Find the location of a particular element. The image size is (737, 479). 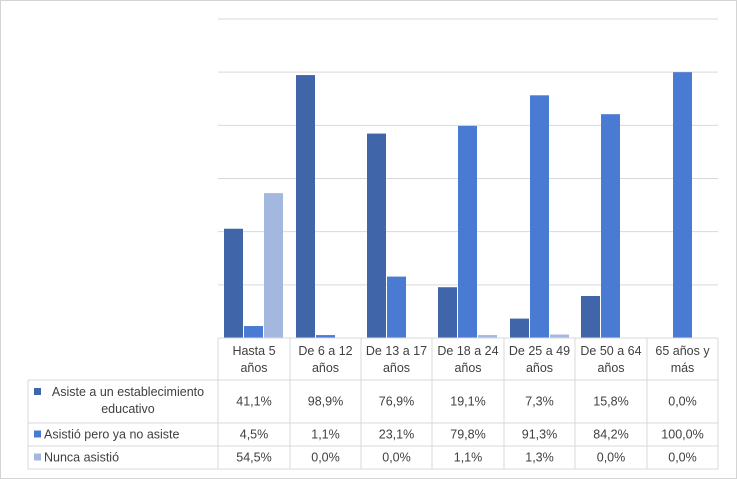

data-label: 4,5% is located at coordinates (254, 435).